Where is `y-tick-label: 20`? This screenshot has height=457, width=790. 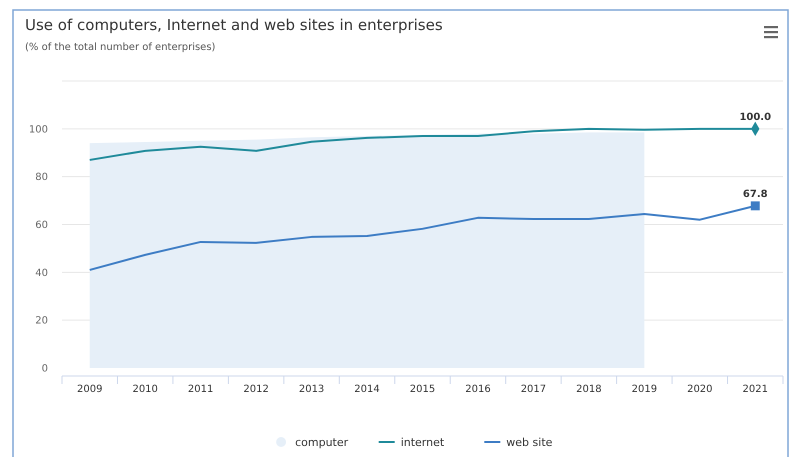 y-tick-label: 20 is located at coordinates (41, 321).